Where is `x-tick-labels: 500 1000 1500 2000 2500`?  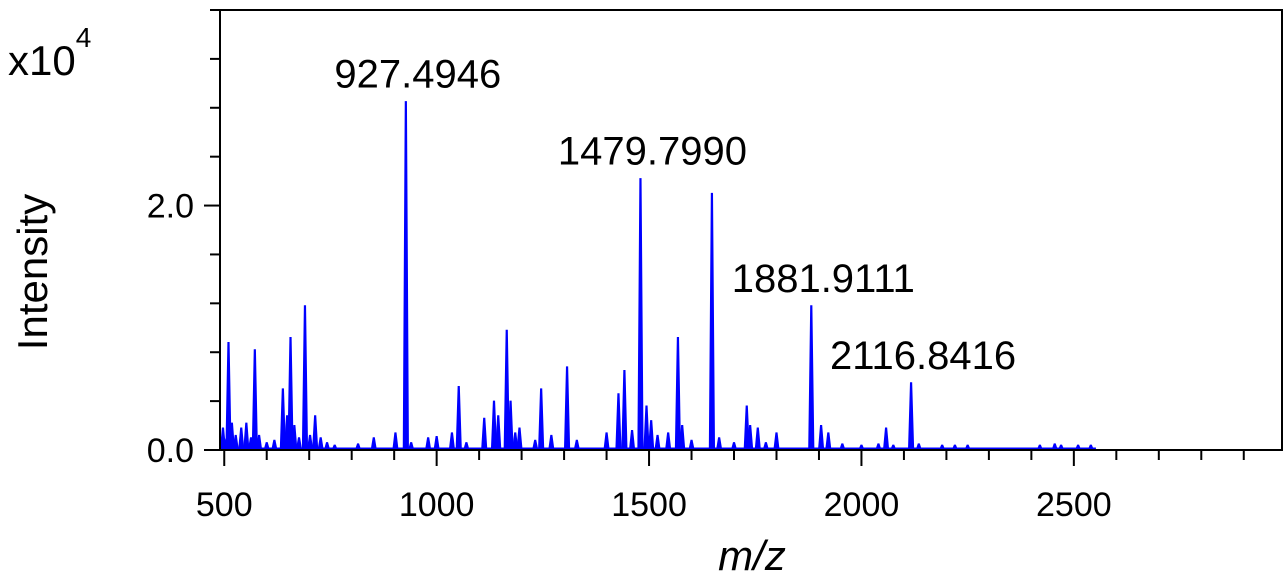
x-tick-labels: 500 1000 1500 2000 2500 is located at coordinates (654, 505).